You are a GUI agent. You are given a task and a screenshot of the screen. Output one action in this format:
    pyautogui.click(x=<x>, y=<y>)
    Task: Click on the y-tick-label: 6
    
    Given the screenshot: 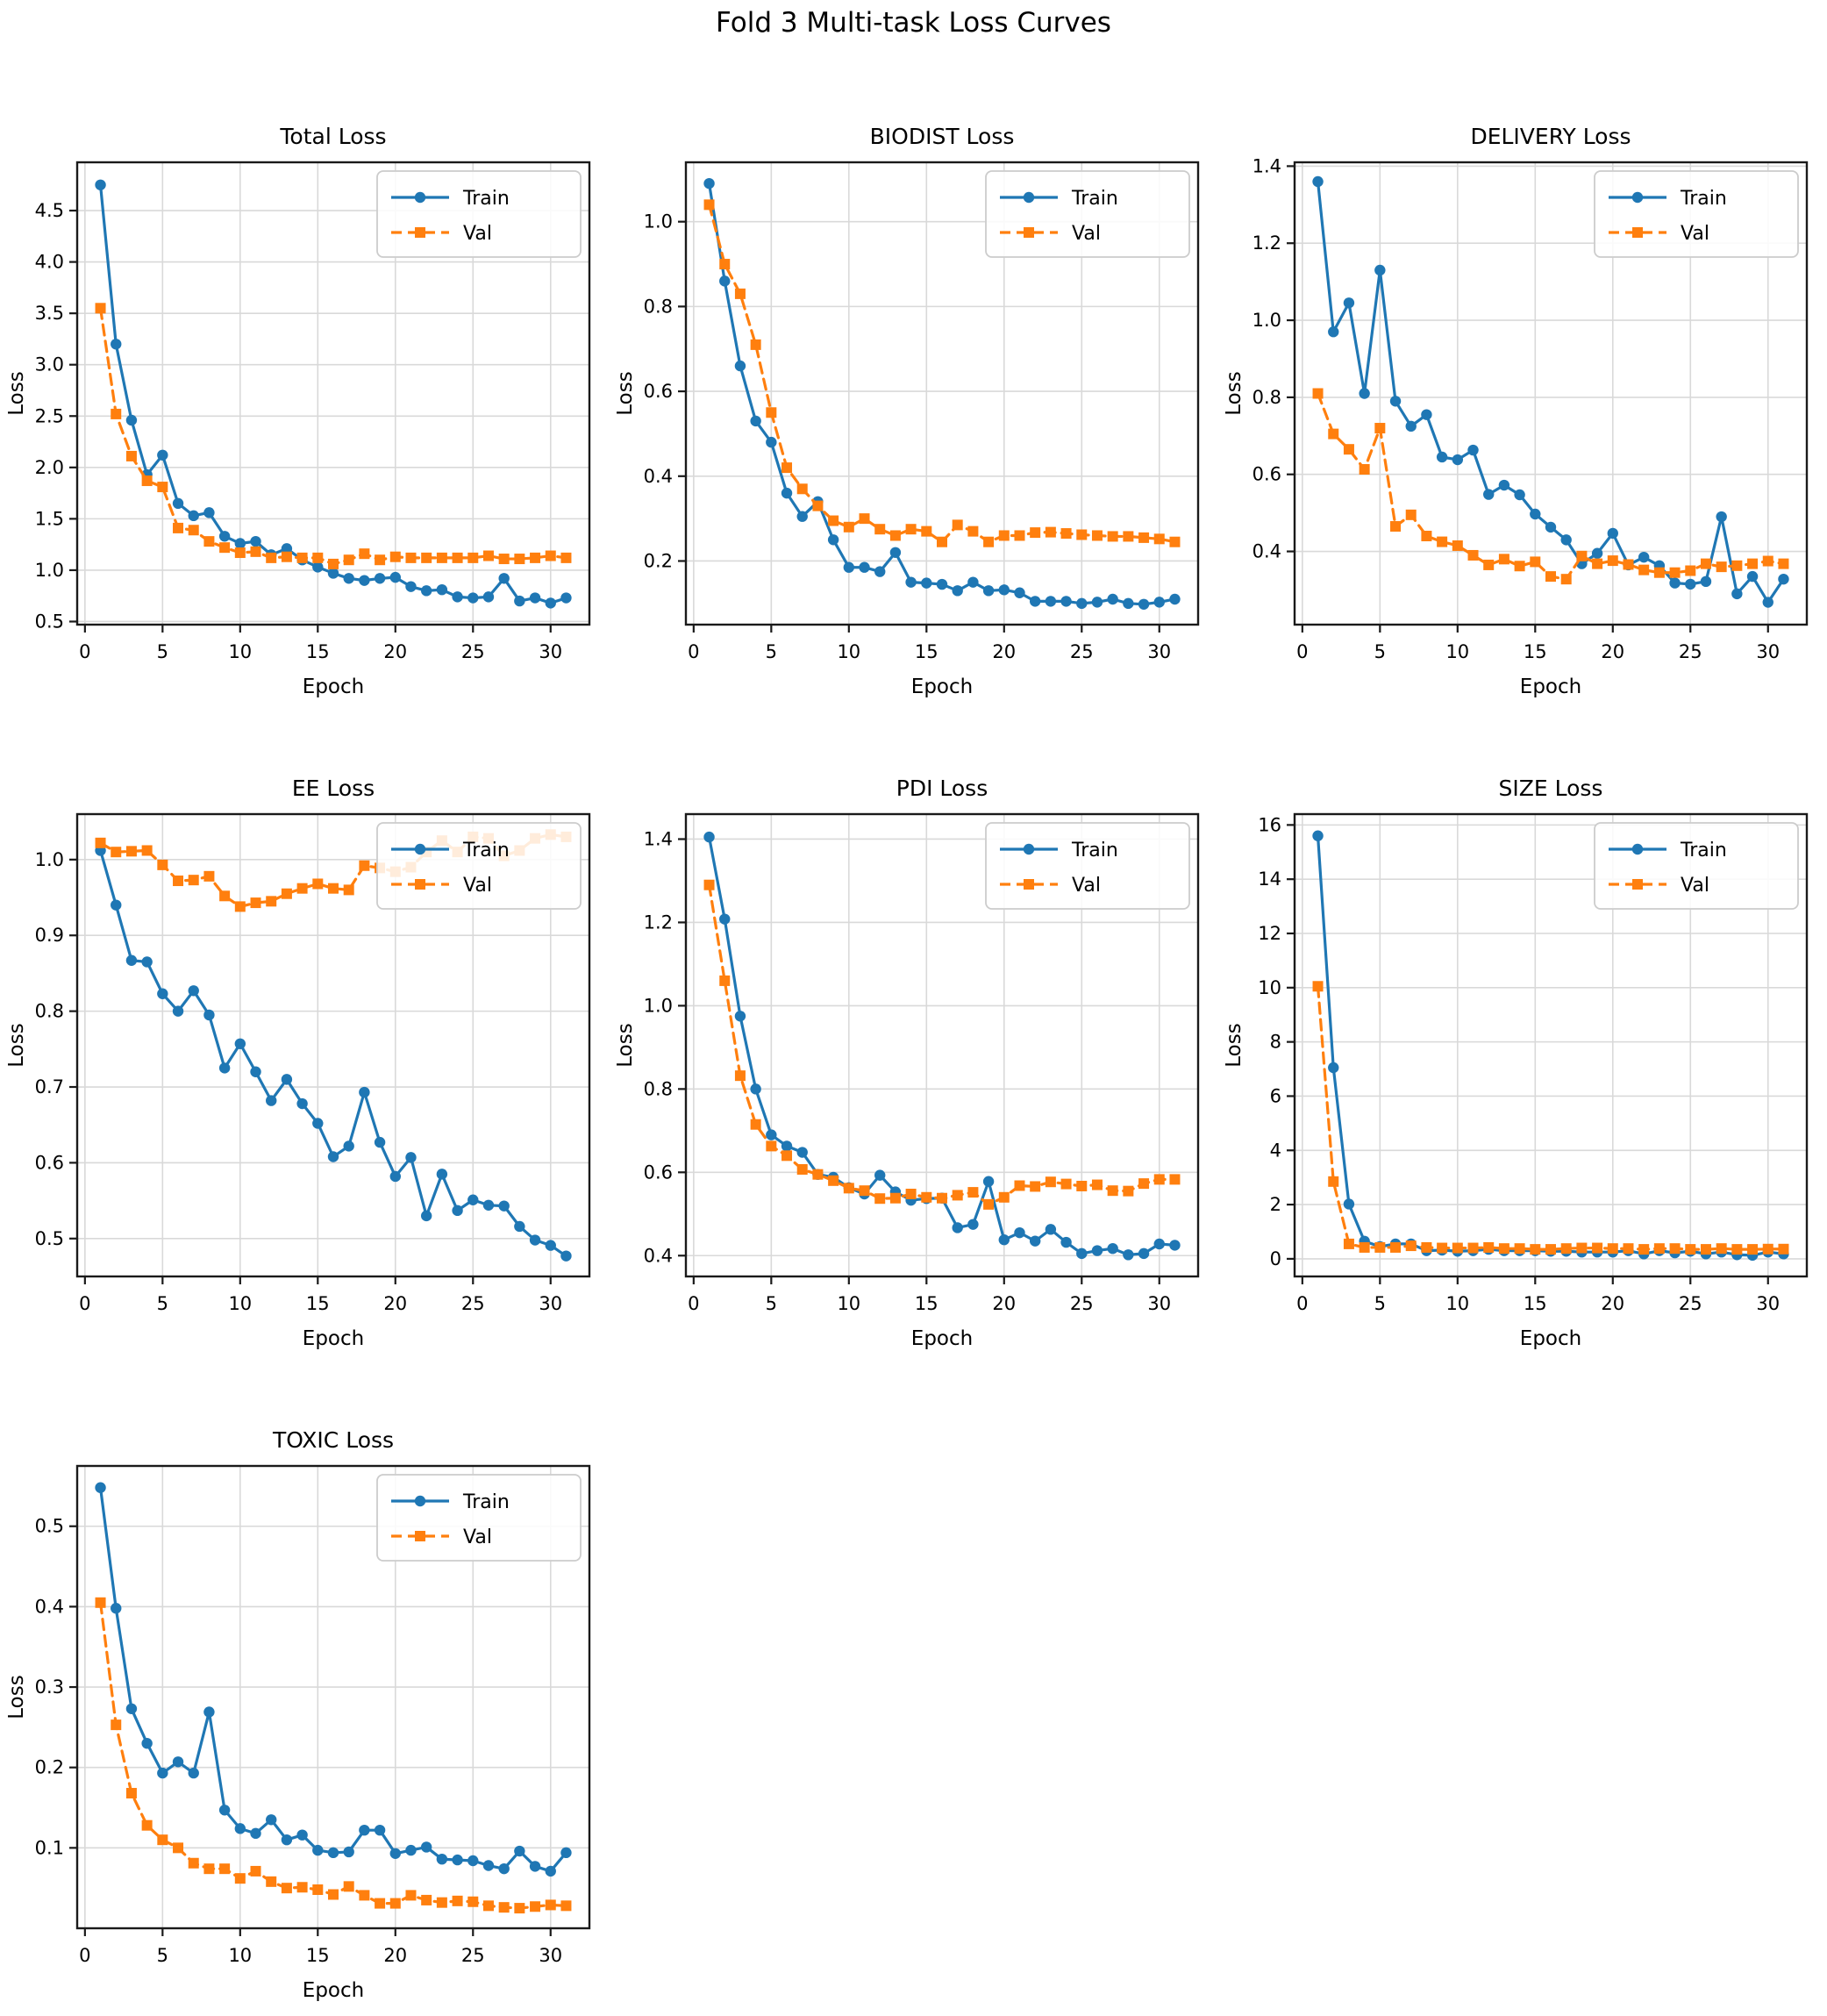 What is the action you would take?
    pyautogui.click(x=1275, y=1095)
    